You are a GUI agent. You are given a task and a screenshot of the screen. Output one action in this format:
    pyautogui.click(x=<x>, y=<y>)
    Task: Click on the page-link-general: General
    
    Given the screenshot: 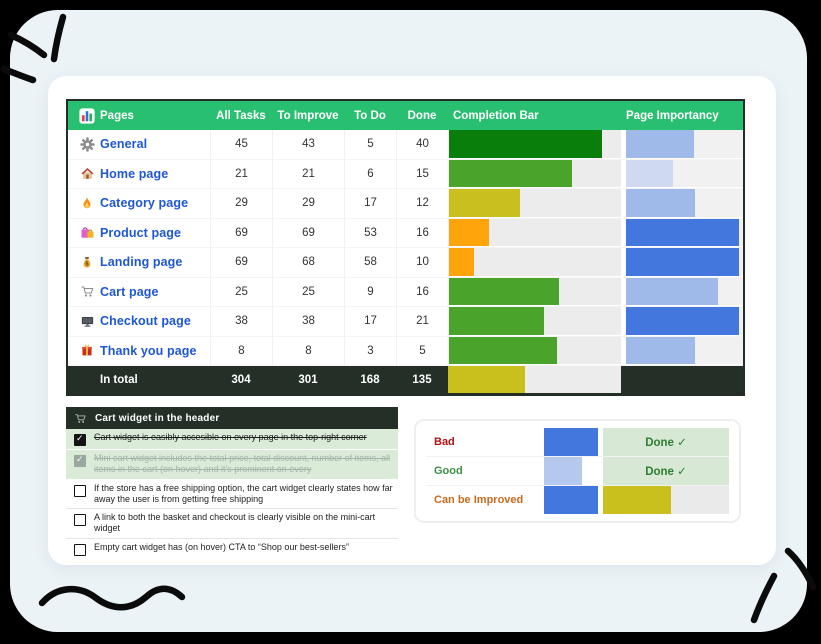 What is the action you would take?
    pyautogui.click(x=124, y=144)
    